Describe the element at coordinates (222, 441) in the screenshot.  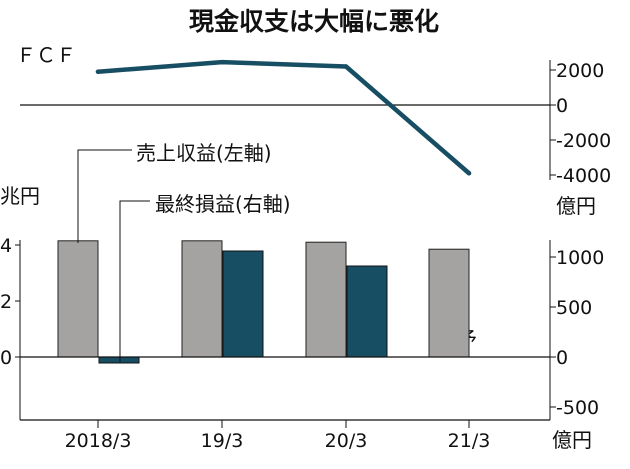
I see `x-tick-label: 19/3` at that location.